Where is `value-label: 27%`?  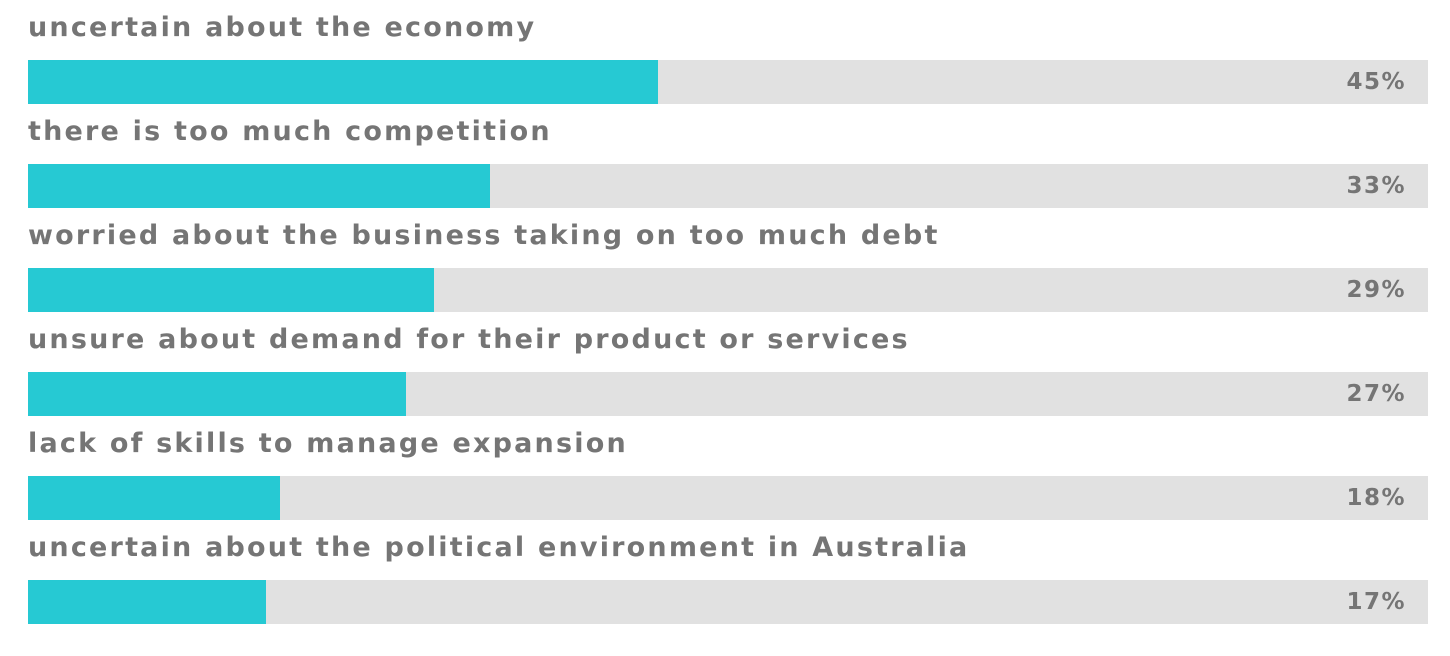
value-label: 27% is located at coordinates (1376, 394).